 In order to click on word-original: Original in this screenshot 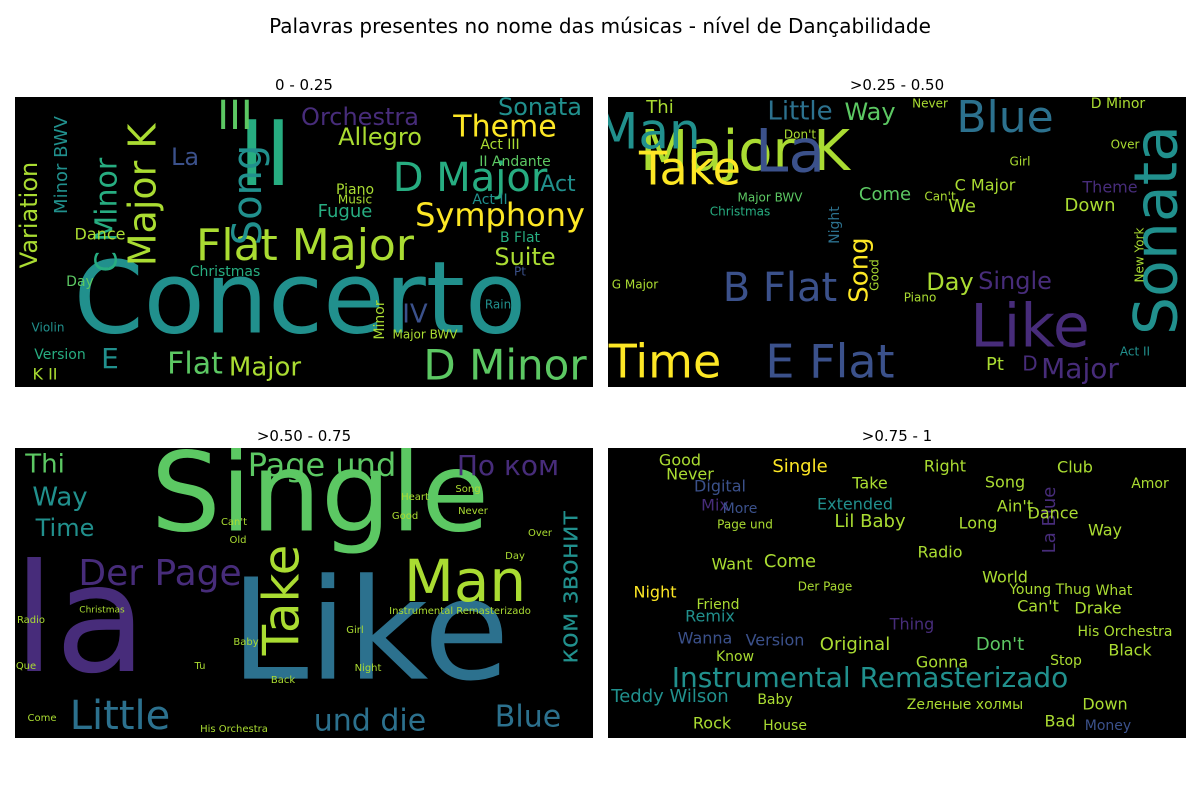, I will do `click(855, 644)`.